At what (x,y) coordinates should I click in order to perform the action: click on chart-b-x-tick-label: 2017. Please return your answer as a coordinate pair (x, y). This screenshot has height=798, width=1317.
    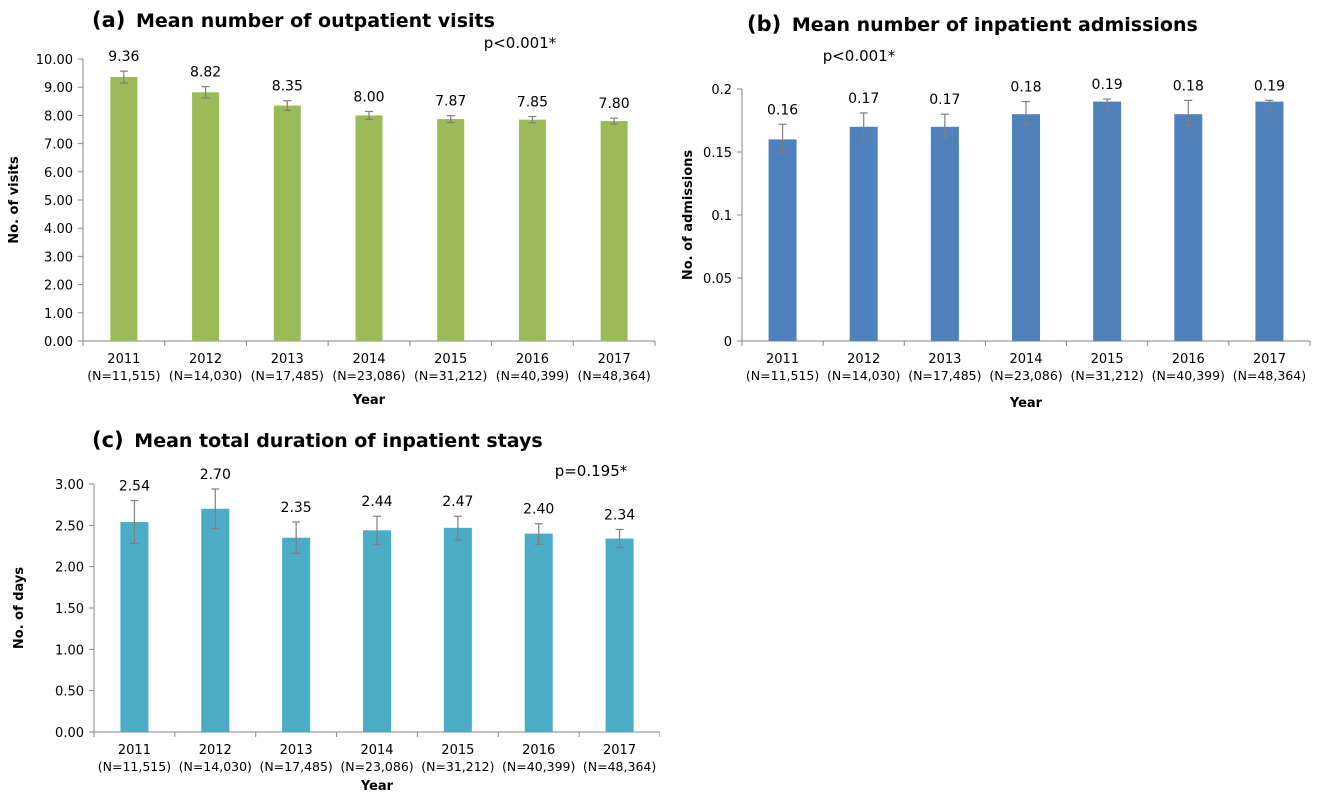
    Looking at the image, I should click on (1269, 359).